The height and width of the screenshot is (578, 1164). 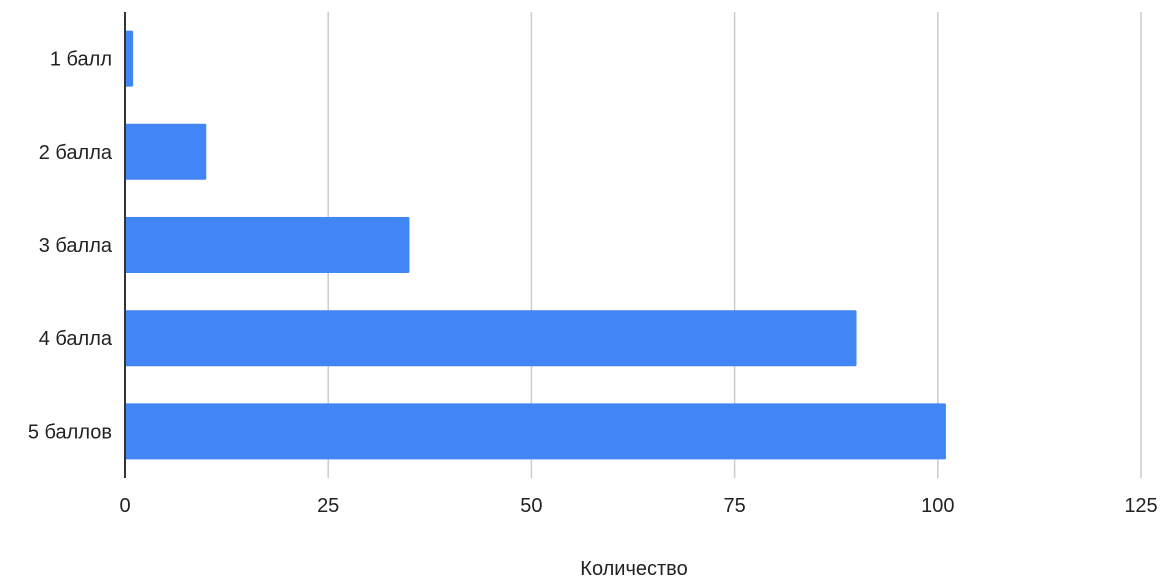 What do you see at coordinates (76, 339) in the screenshot?
I see `y-category-label-4: 4 балла` at bounding box center [76, 339].